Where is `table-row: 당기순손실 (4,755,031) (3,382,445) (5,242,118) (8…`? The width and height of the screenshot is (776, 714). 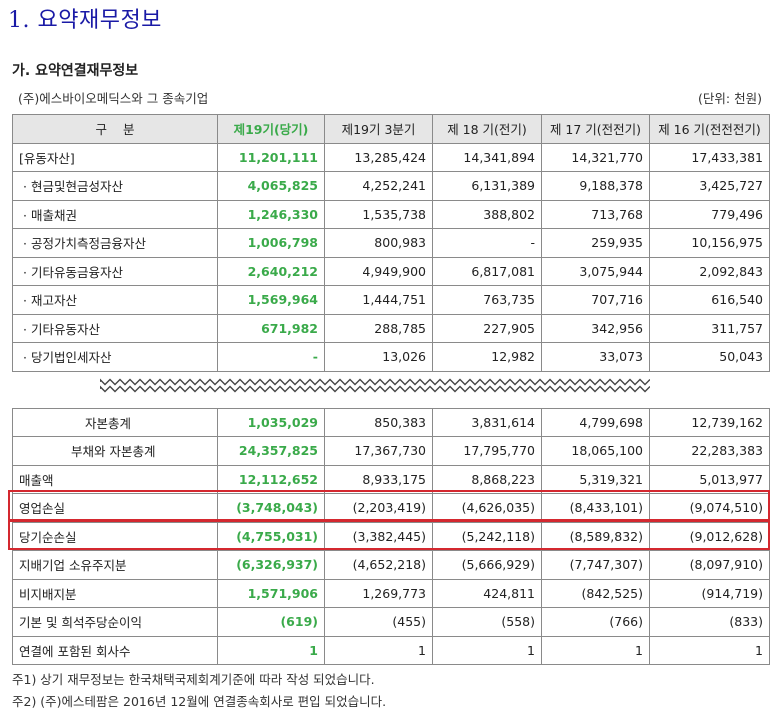 table-row: 당기순손실 (4,755,031) (3,382,445) (5,242,118) (8… is located at coordinates (391, 536).